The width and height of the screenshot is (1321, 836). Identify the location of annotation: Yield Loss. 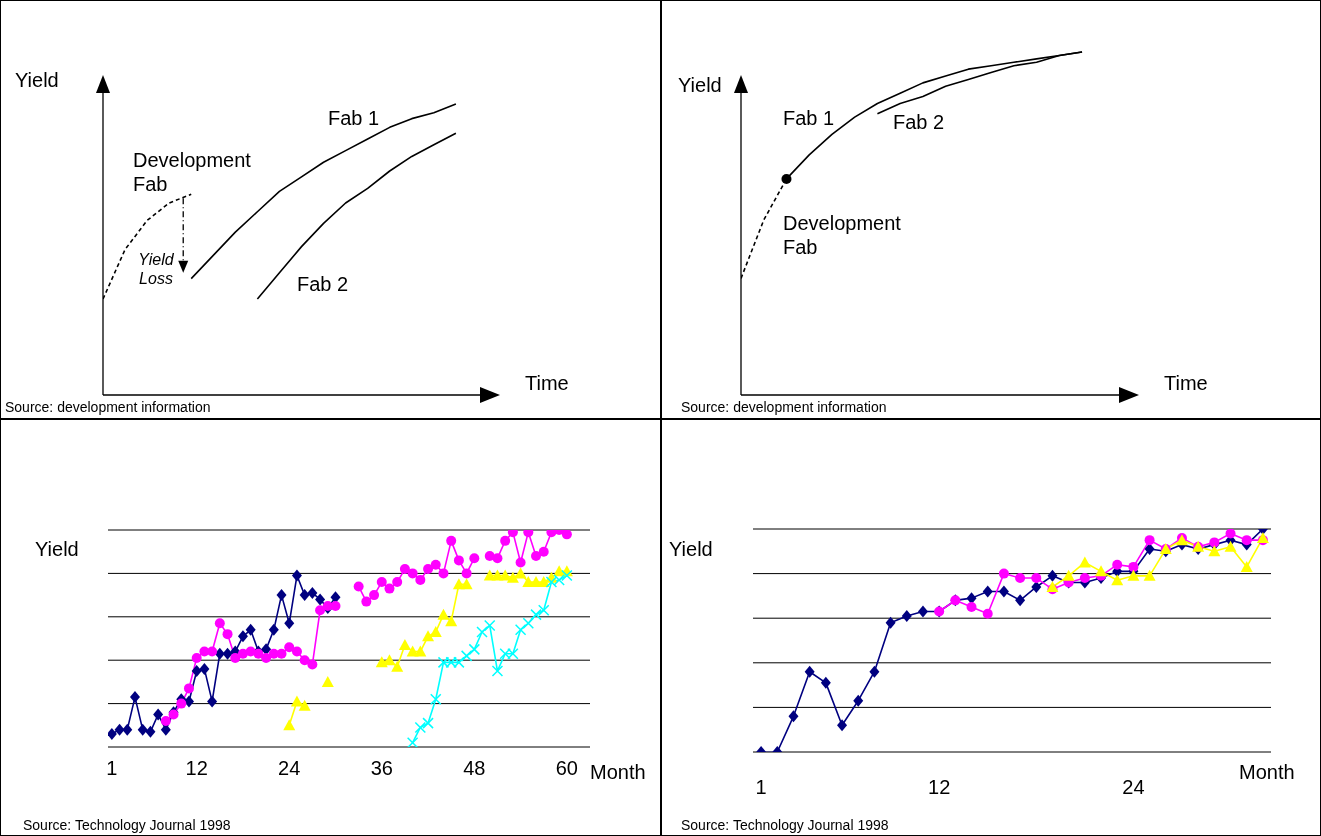
(156, 269).